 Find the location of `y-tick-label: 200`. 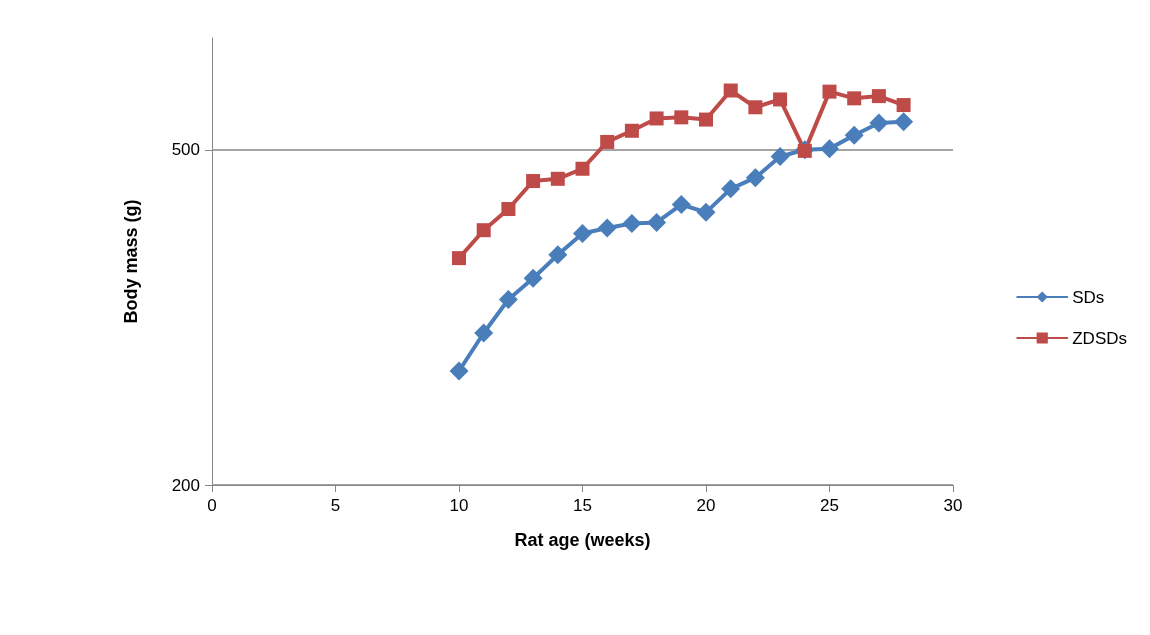

y-tick-label: 200 is located at coordinates (185, 485).